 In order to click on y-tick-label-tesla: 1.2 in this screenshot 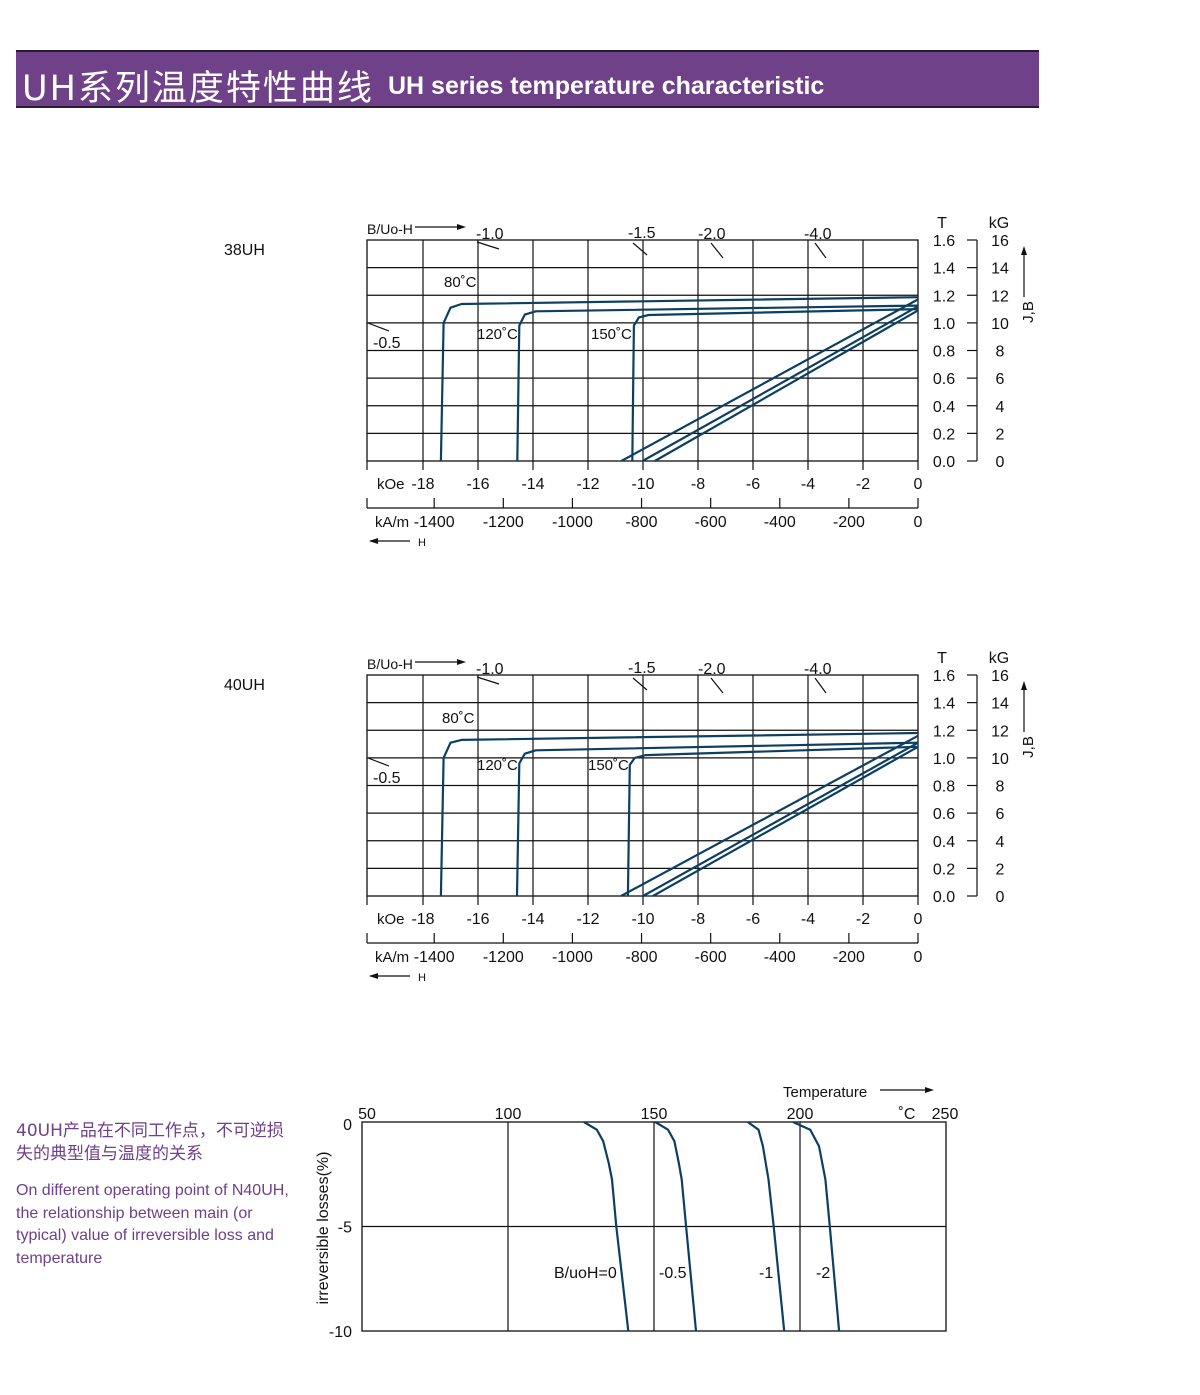, I will do `click(944, 731)`.